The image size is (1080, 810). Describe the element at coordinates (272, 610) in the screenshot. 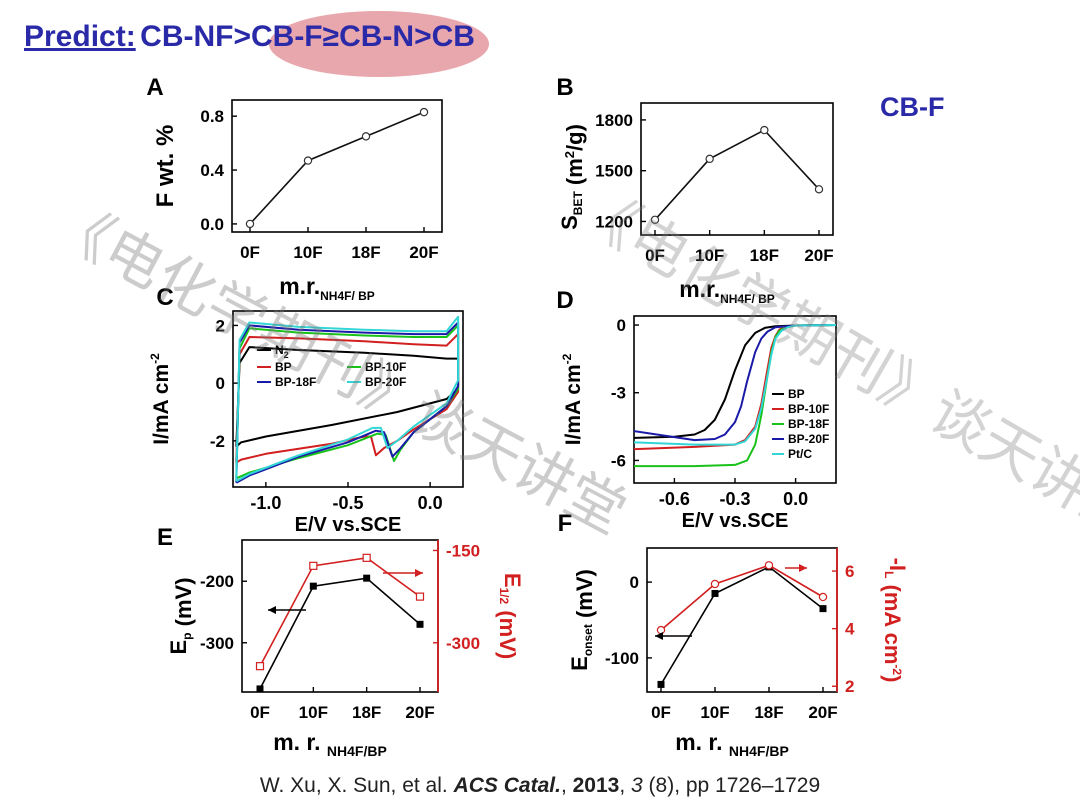

I see `panel-E-left-arrow-head` at that location.